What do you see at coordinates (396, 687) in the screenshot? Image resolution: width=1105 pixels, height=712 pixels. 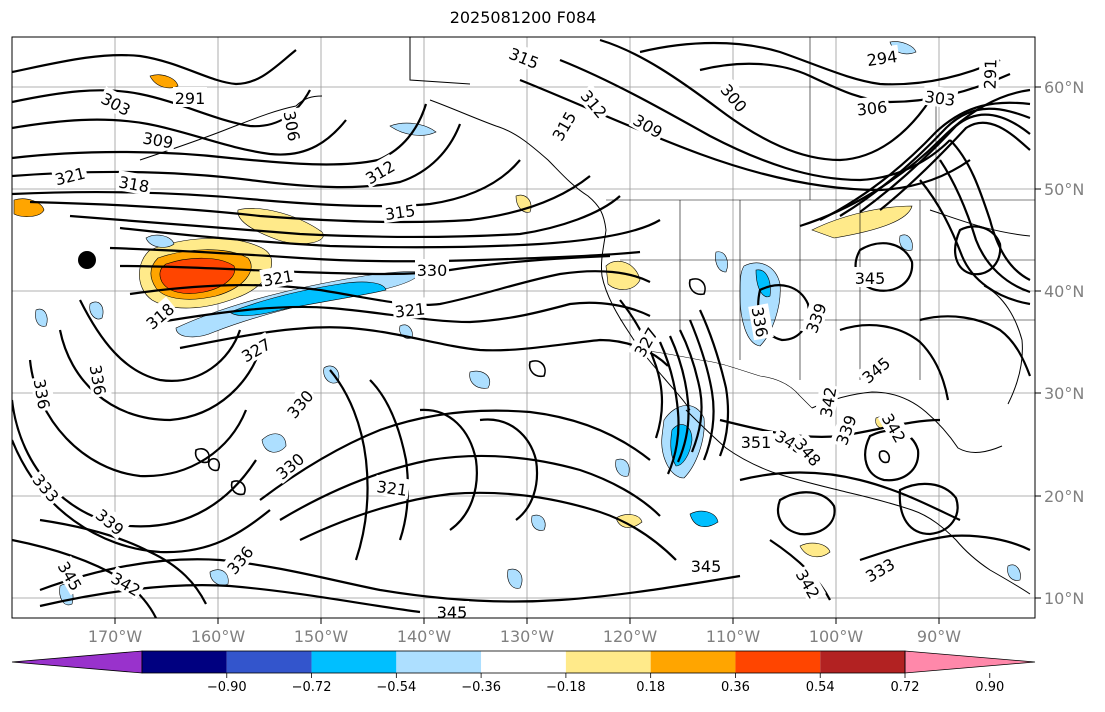 I see `colorbar-tick-label: −0.54` at bounding box center [396, 687].